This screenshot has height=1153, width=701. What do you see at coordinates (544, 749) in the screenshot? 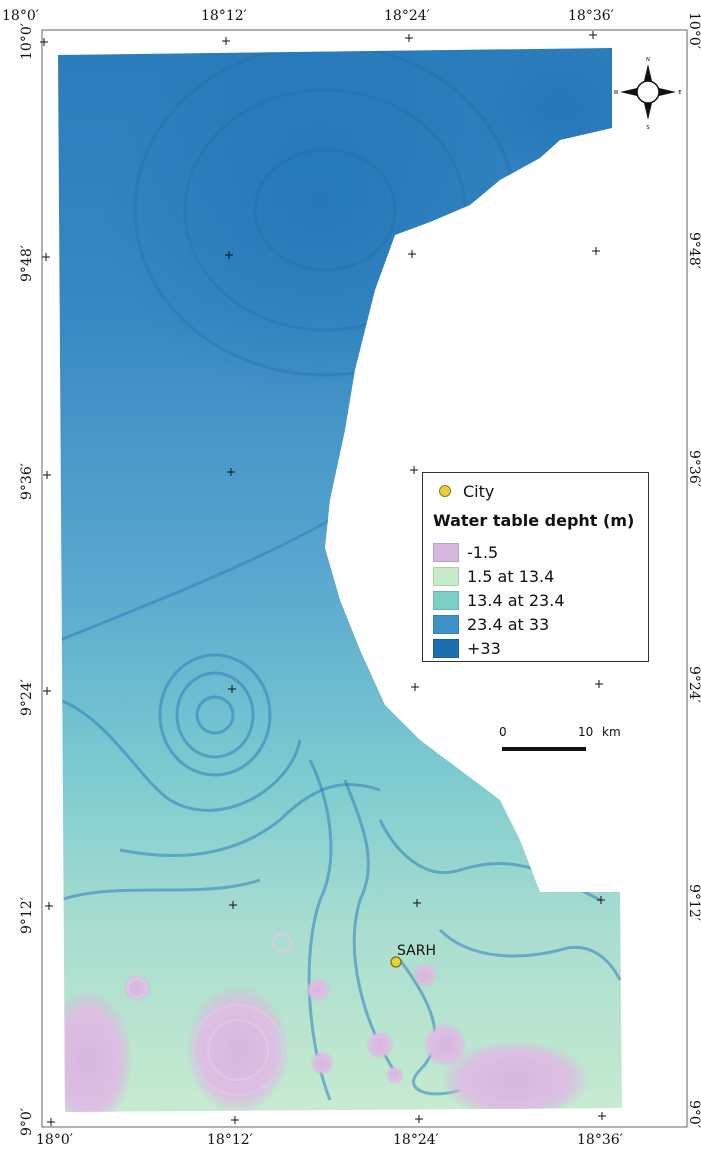
I see `scale-bar` at bounding box center [544, 749].